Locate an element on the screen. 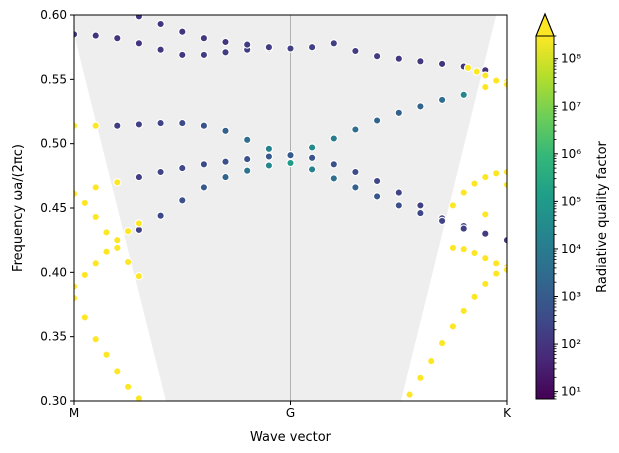 The image size is (619, 453). y-tick-label: 0.55 is located at coordinates (53, 79).